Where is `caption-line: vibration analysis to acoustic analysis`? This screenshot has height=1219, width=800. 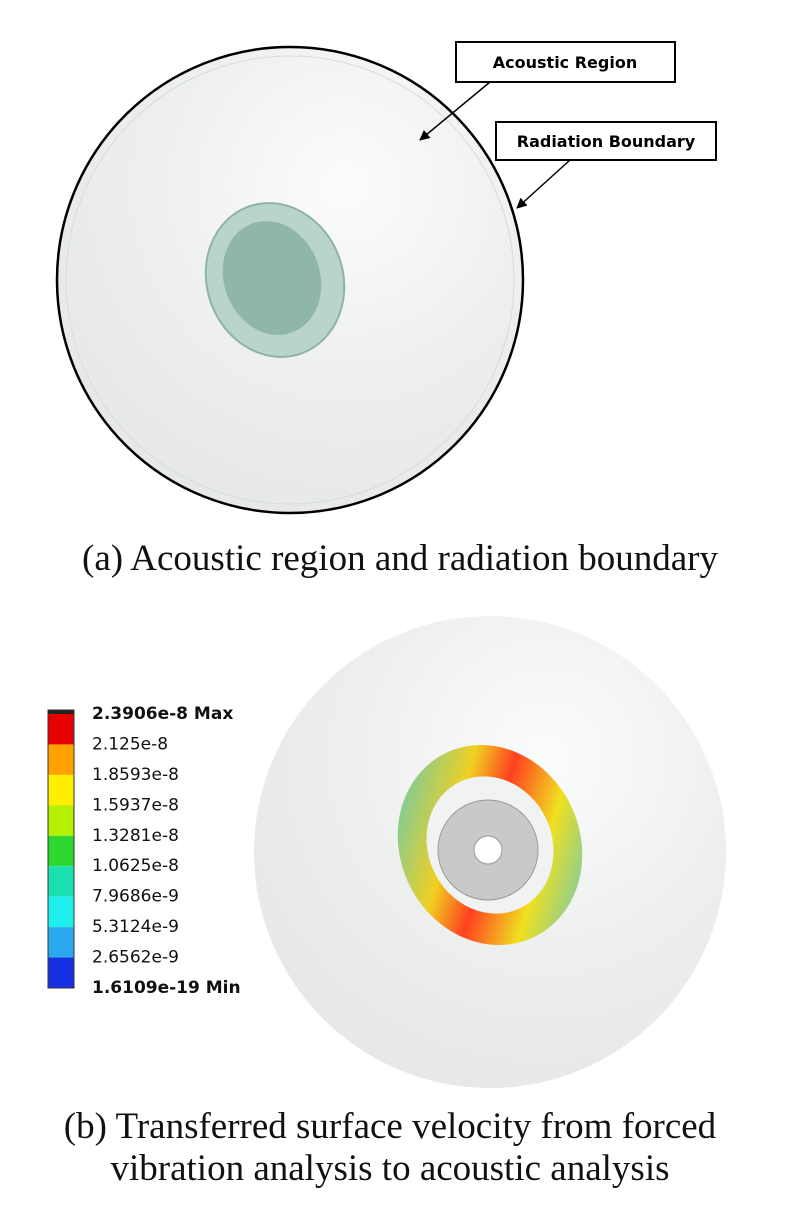 caption-line: vibration analysis to acoustic analysis is located at coordinates (390, 1168).